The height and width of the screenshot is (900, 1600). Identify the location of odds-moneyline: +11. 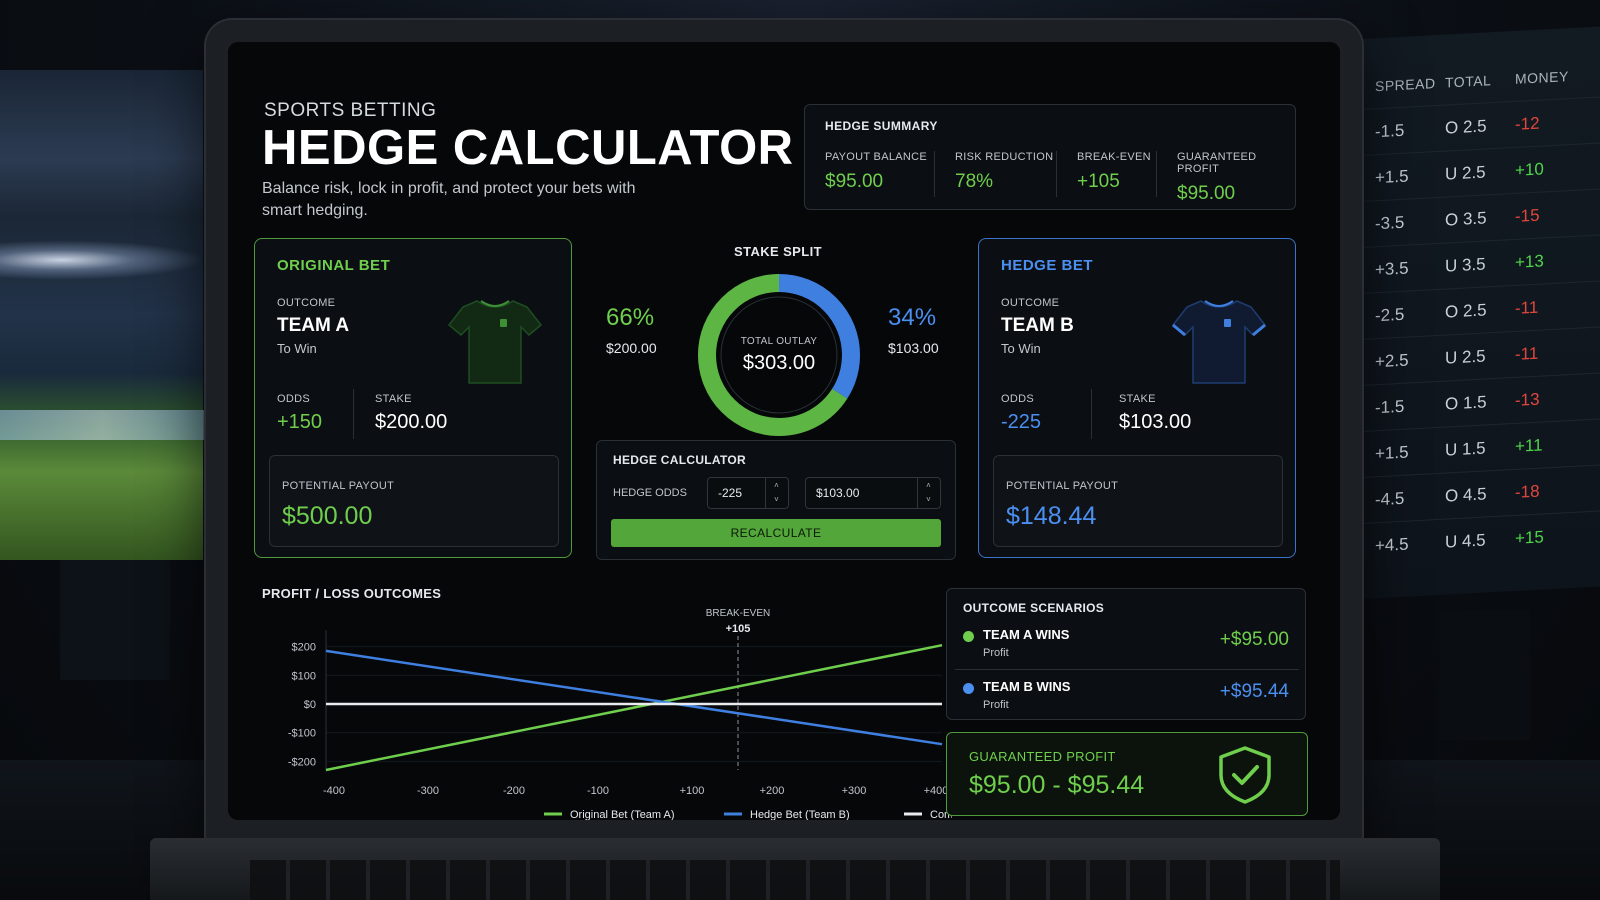
(1529, 445).